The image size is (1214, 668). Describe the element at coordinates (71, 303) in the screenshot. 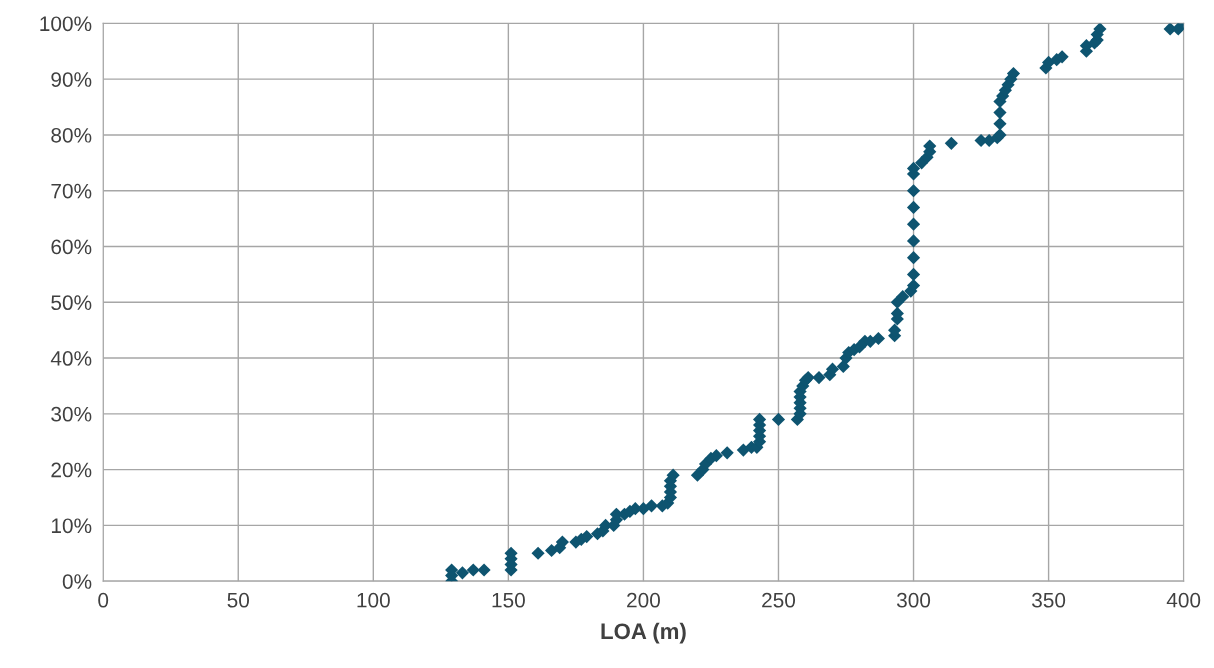

I see `y-tick-label: 50%` at that location.